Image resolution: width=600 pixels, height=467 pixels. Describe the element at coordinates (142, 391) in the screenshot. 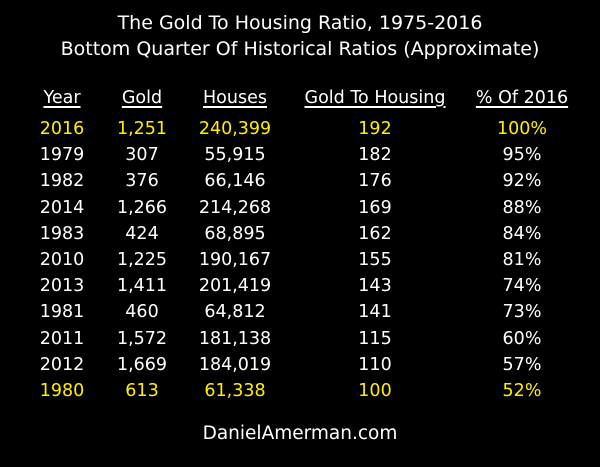

I see `table-cell-gold: 613` at that location.